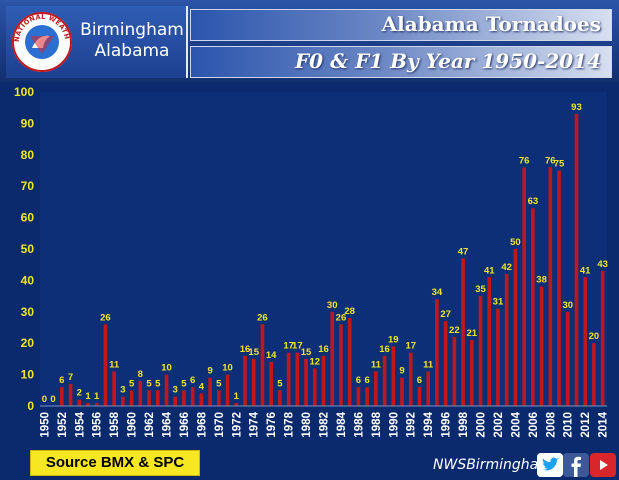 This screenshot has width=619, height=480. Describe the element at coordinates (70, 377) in the screenshot. I see `value-label: 7` at that location.